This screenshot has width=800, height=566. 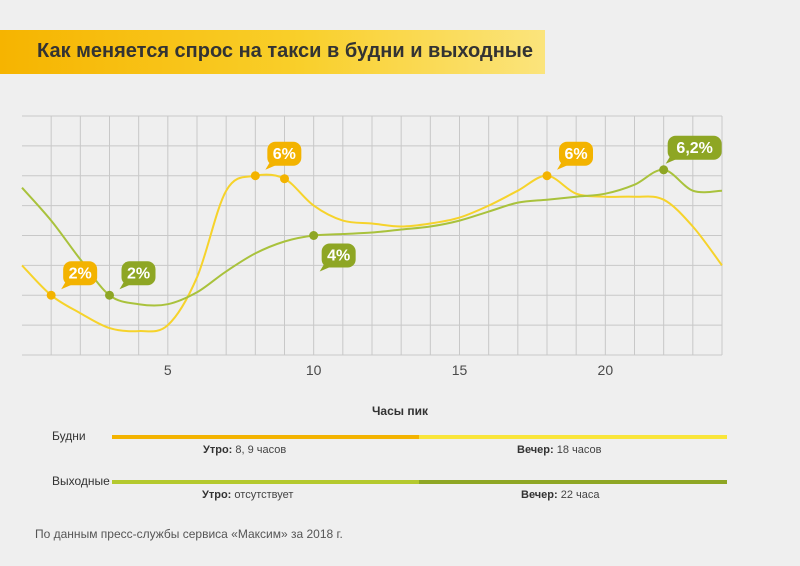 I want to click on weekends-evening-caption: Вечер: 22 часа, so click(x=560, y=495).